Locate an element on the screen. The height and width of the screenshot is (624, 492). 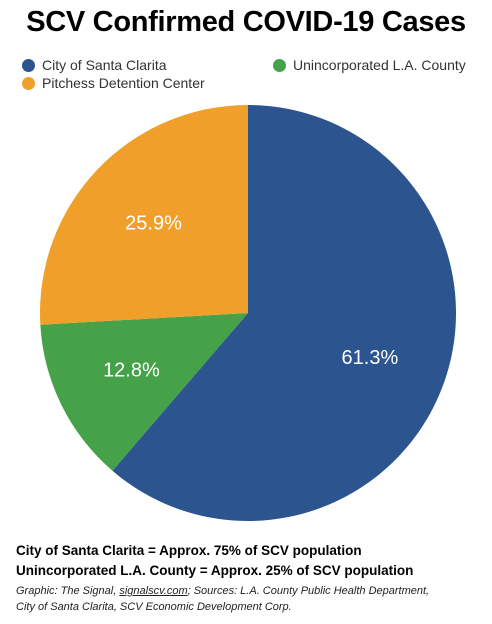
chart-title: SCV Confirmed COVID-19 Cases is located at coordinates (246, 22).